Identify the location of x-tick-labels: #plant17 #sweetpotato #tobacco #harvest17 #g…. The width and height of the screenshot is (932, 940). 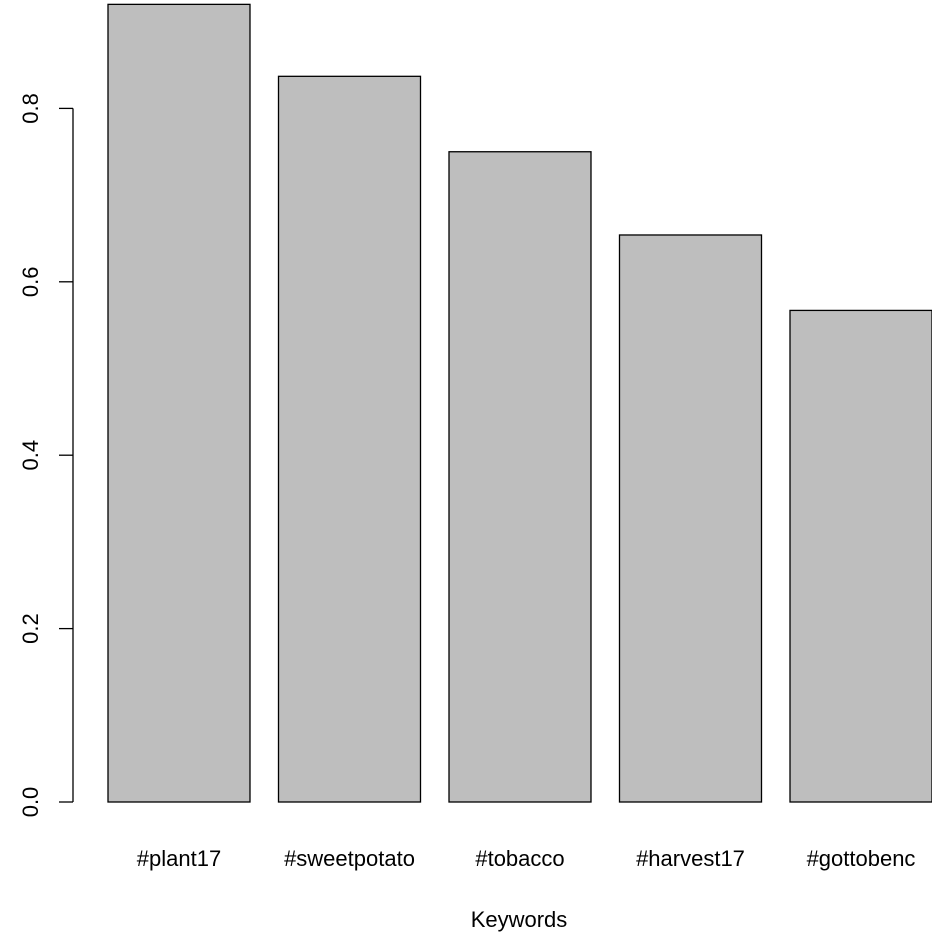
(526, 858).